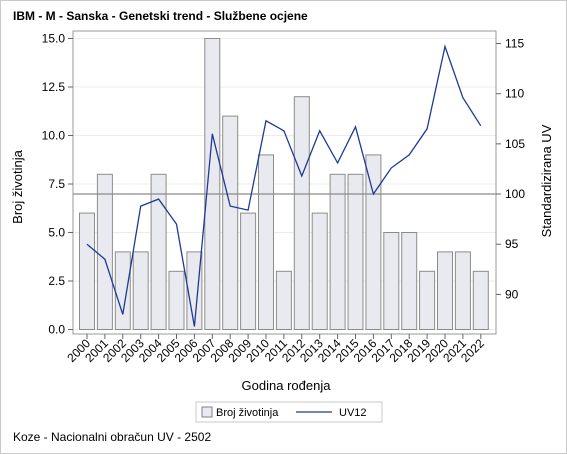 This screenshot has width=567, height=454. Describe the element at coordinates (515, 194) in the screenshot. I see `y2-tick-label: 100` at that location.